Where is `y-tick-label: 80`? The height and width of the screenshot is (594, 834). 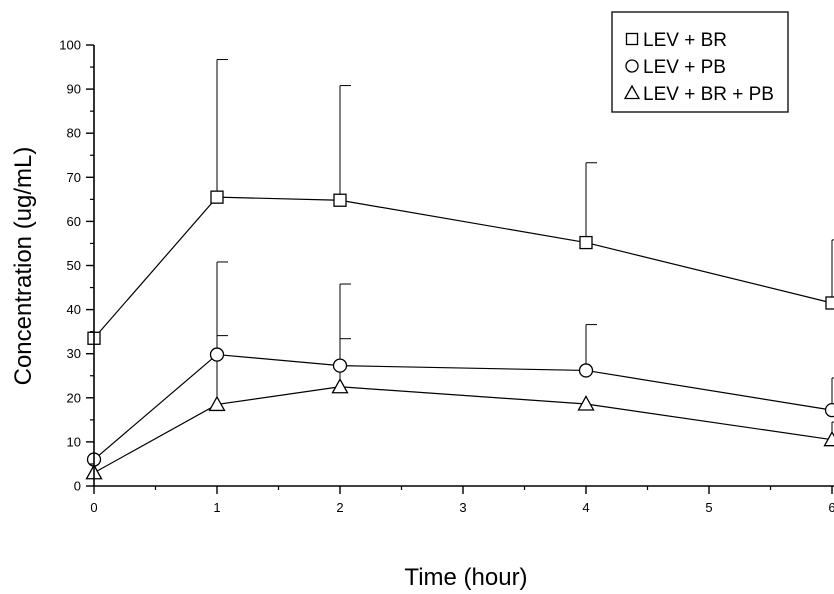 y-tick-label: 80 is located at coordinates (74, 133).